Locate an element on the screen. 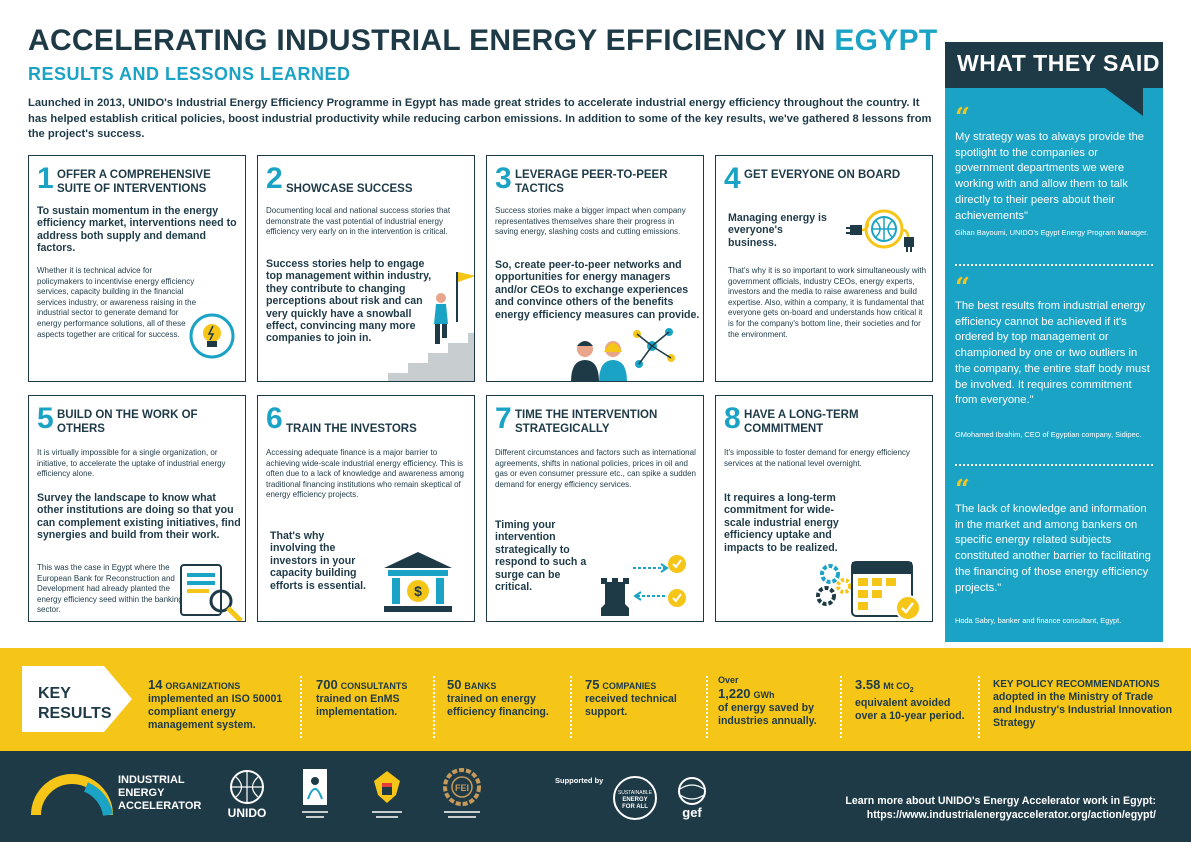  lesson-number: 8 is located at coordinates (732, 418).